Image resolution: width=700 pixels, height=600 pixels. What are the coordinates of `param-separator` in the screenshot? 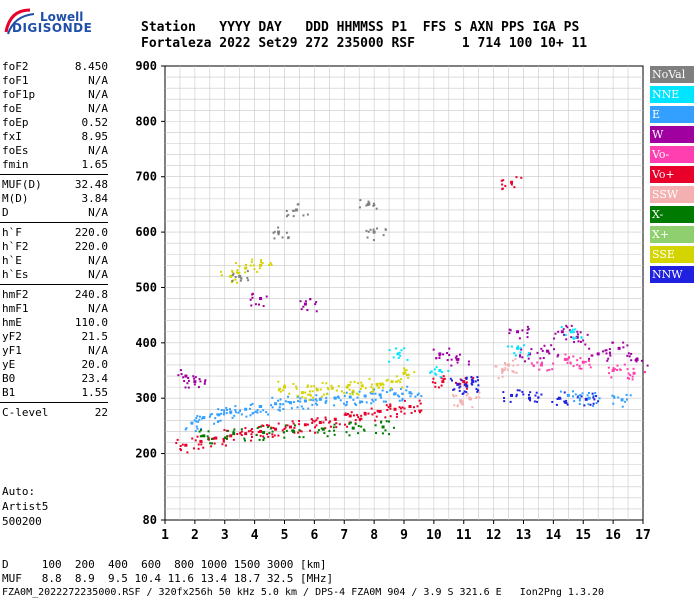 It's located at (54, 222).